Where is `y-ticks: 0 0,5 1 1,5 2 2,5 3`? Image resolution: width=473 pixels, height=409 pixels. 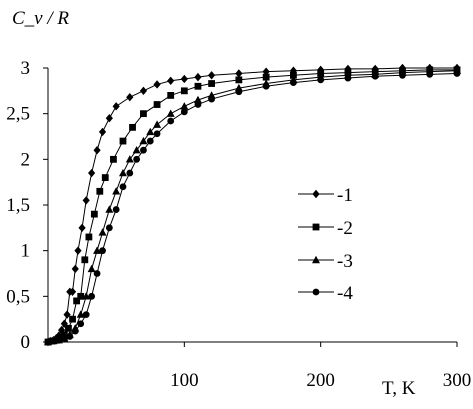
y-ticks: 0 0,5 1 1,5 2 2,5 3 is located at coordinates (27, 205).